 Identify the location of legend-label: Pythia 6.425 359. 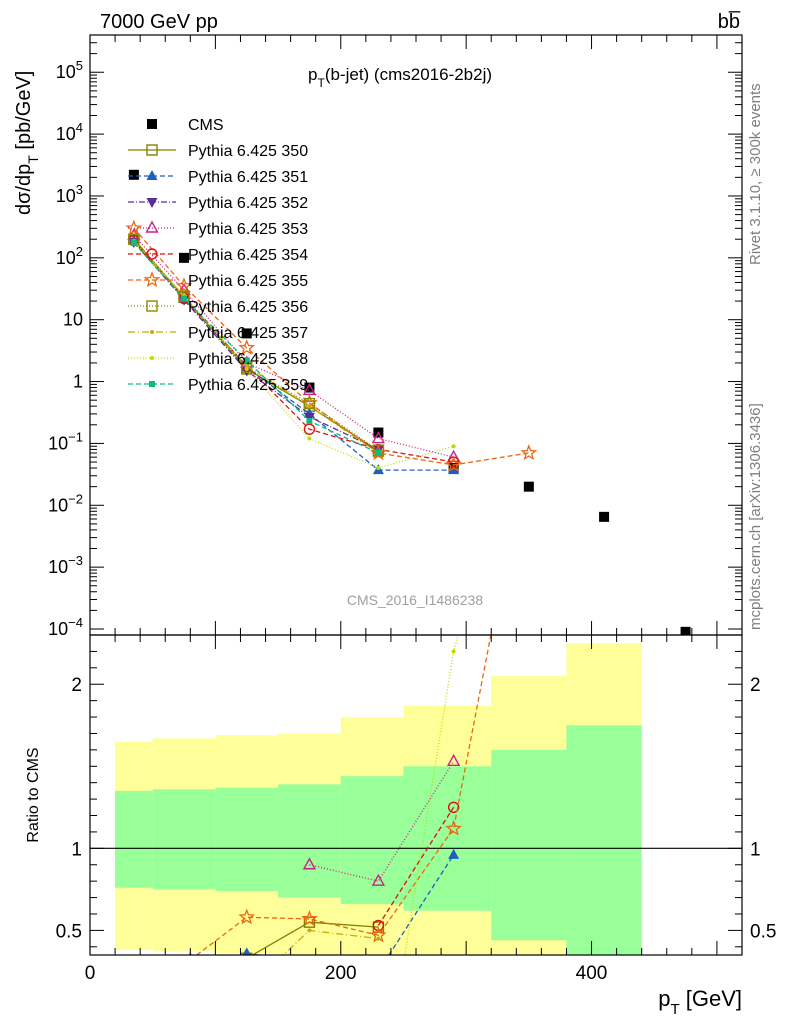
(248, 385).